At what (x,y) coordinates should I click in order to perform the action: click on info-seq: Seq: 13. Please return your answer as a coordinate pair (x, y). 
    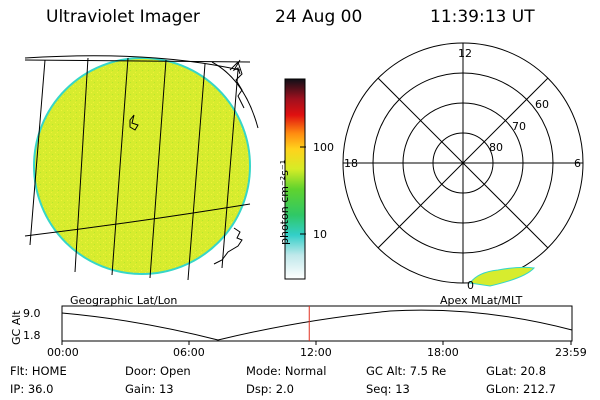
    Looking at the image, I should click on (388, 389).